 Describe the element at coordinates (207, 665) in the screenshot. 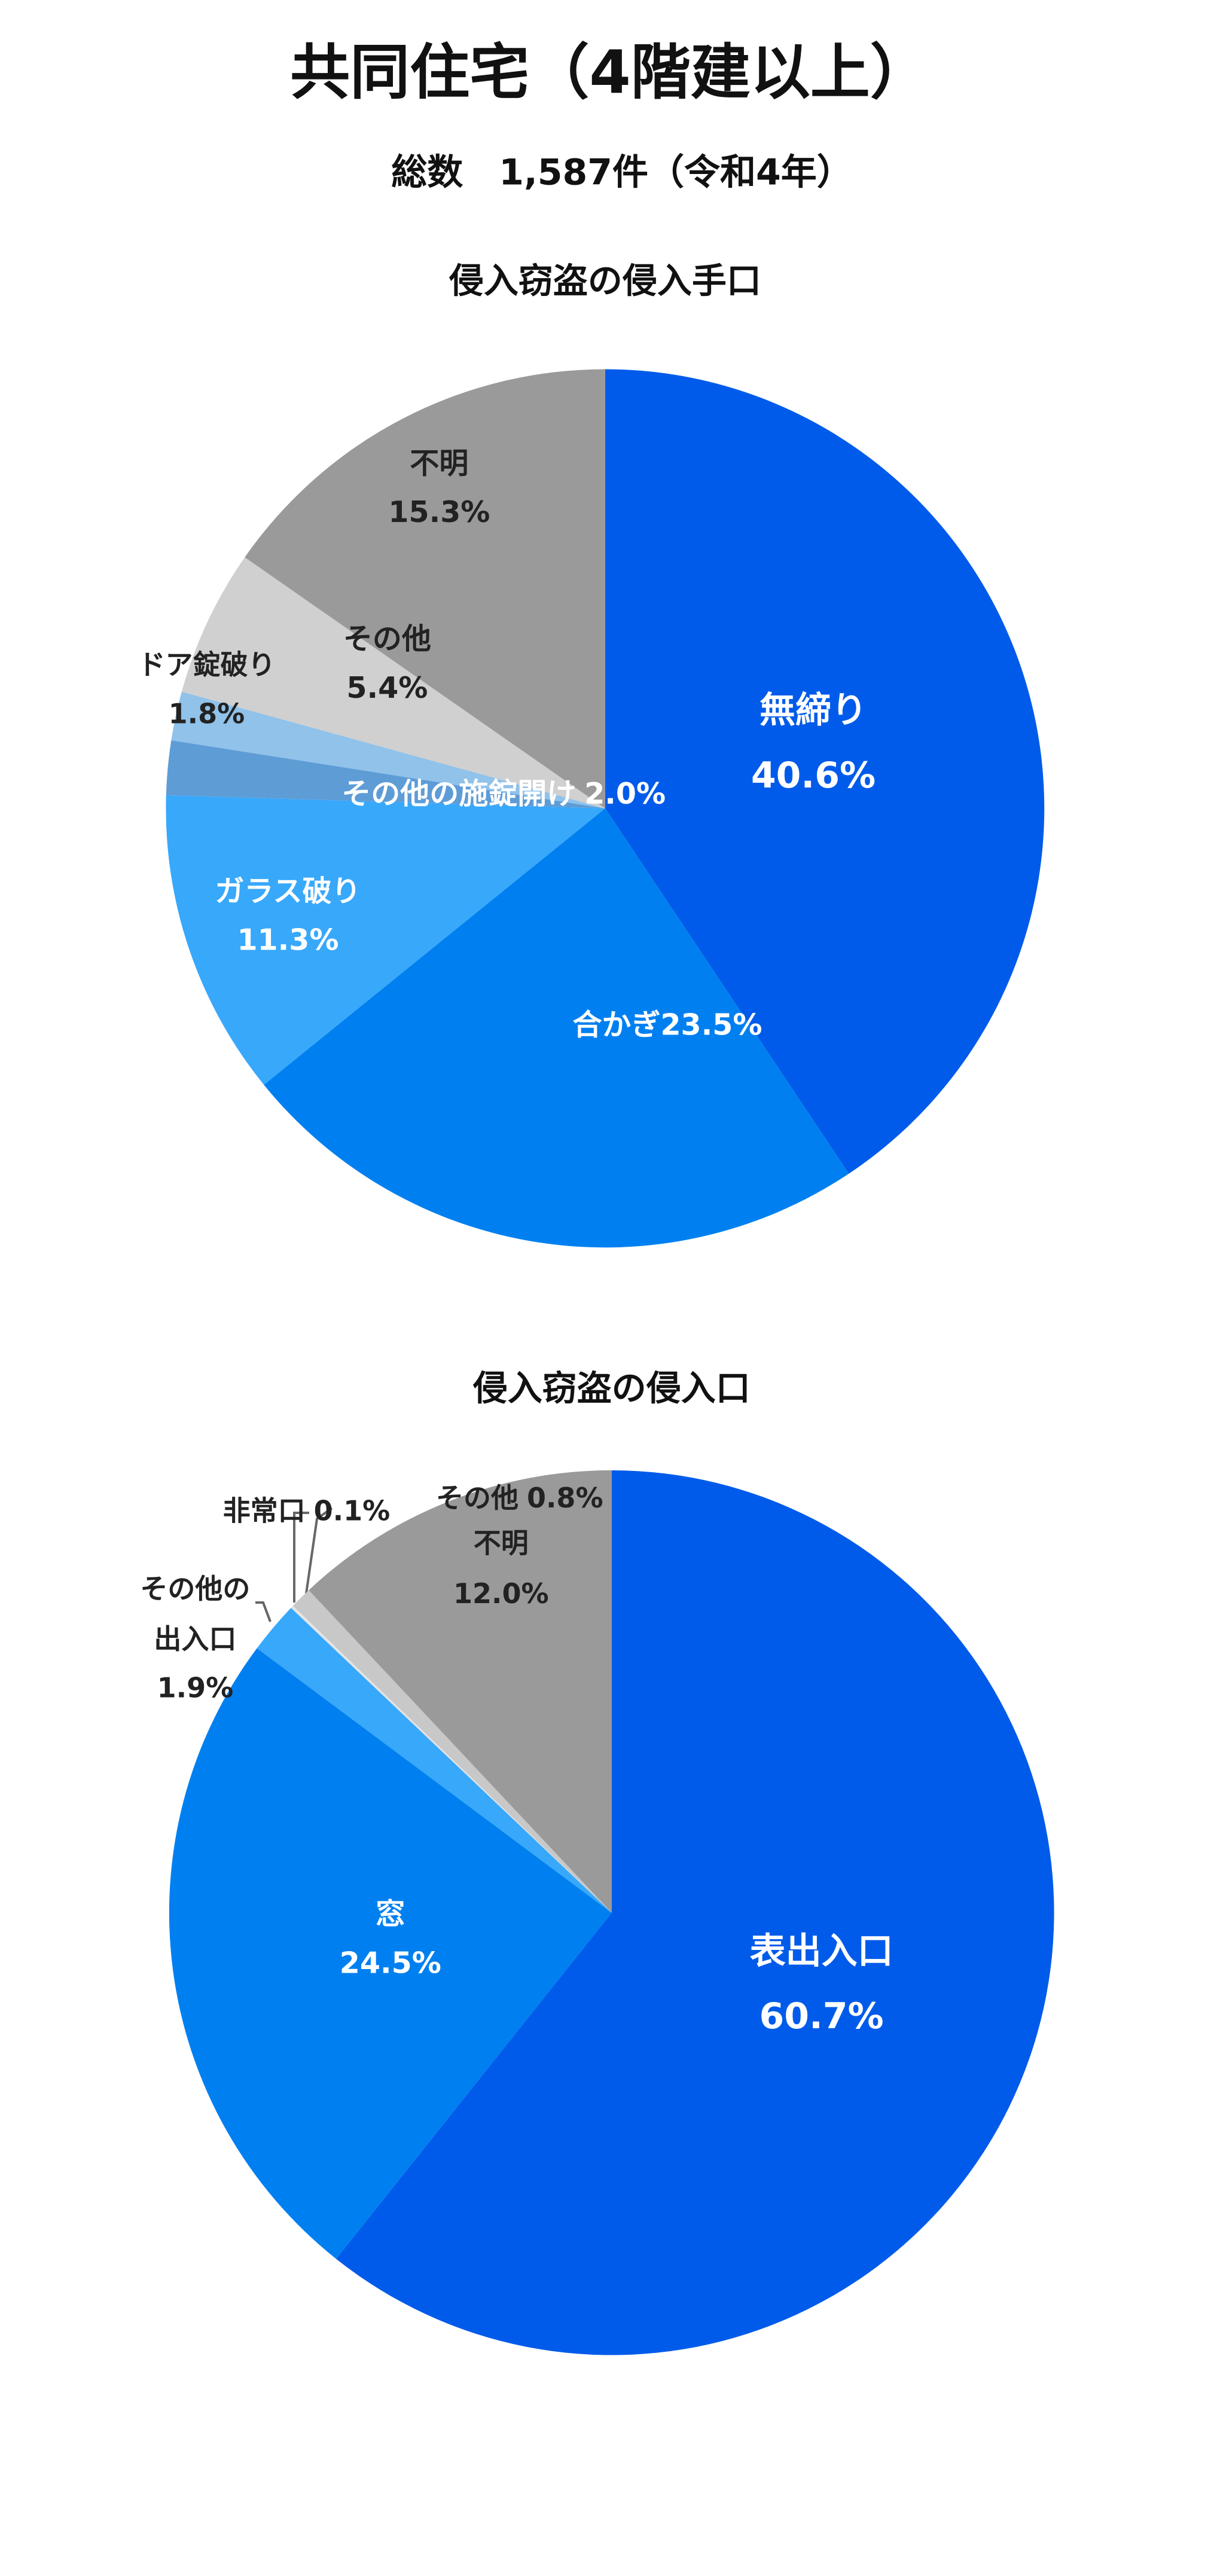

I see `slice-label: ドア錠破り` at that location.